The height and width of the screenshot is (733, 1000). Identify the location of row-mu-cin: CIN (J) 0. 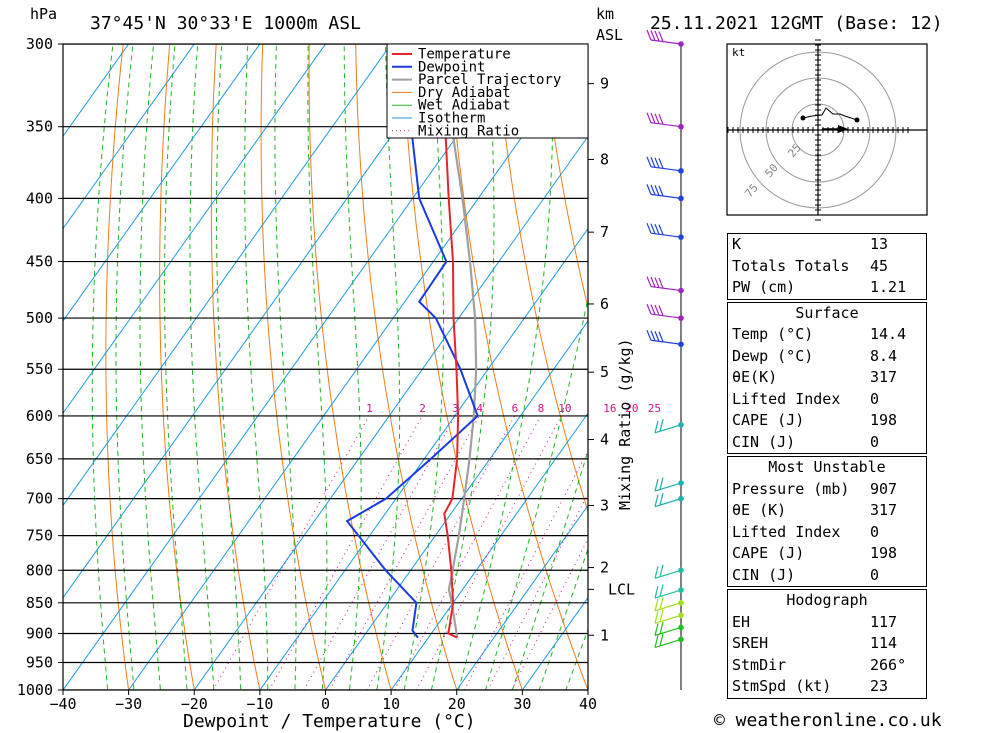
(806, 574).